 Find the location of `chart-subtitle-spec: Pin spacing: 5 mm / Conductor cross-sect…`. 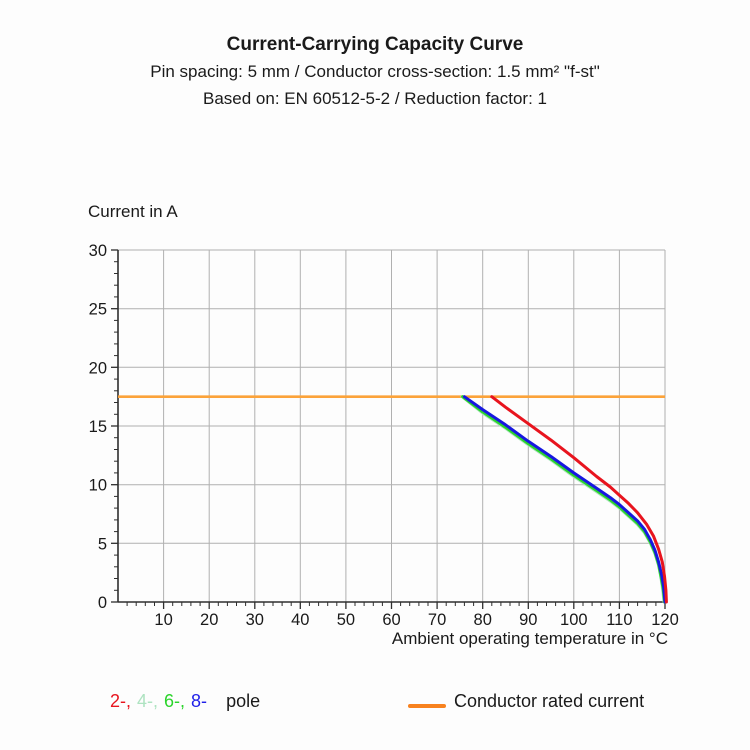

chart-subtitle-spec: Pin spacing: 5 mm / Conductor cross-sect… is located at coordinates (375, 71).